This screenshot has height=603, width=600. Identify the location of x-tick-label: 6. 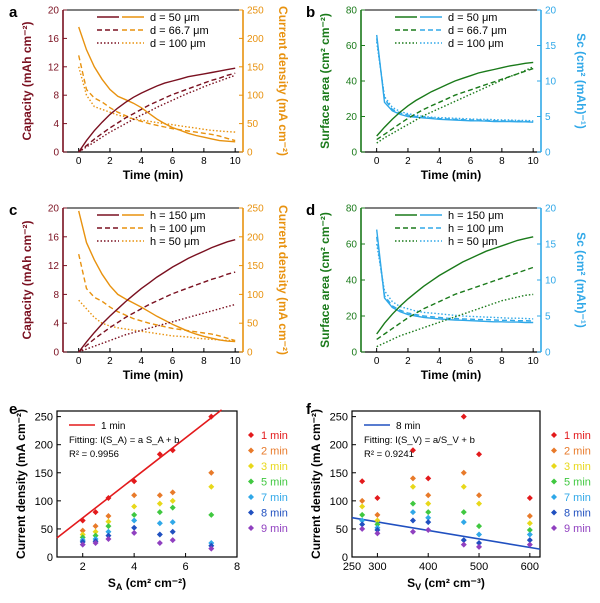
(173, 161).